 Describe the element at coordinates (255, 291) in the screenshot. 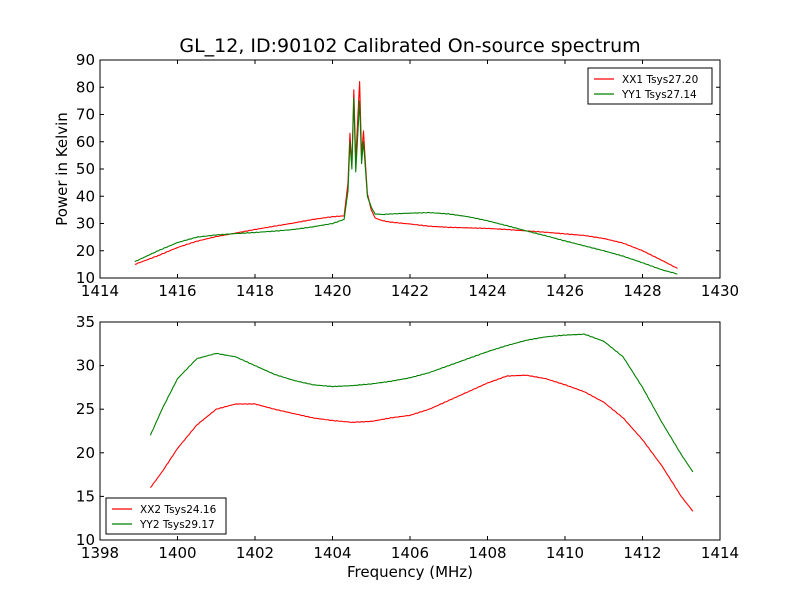

I see `x-tick-label: 1418` at that location.